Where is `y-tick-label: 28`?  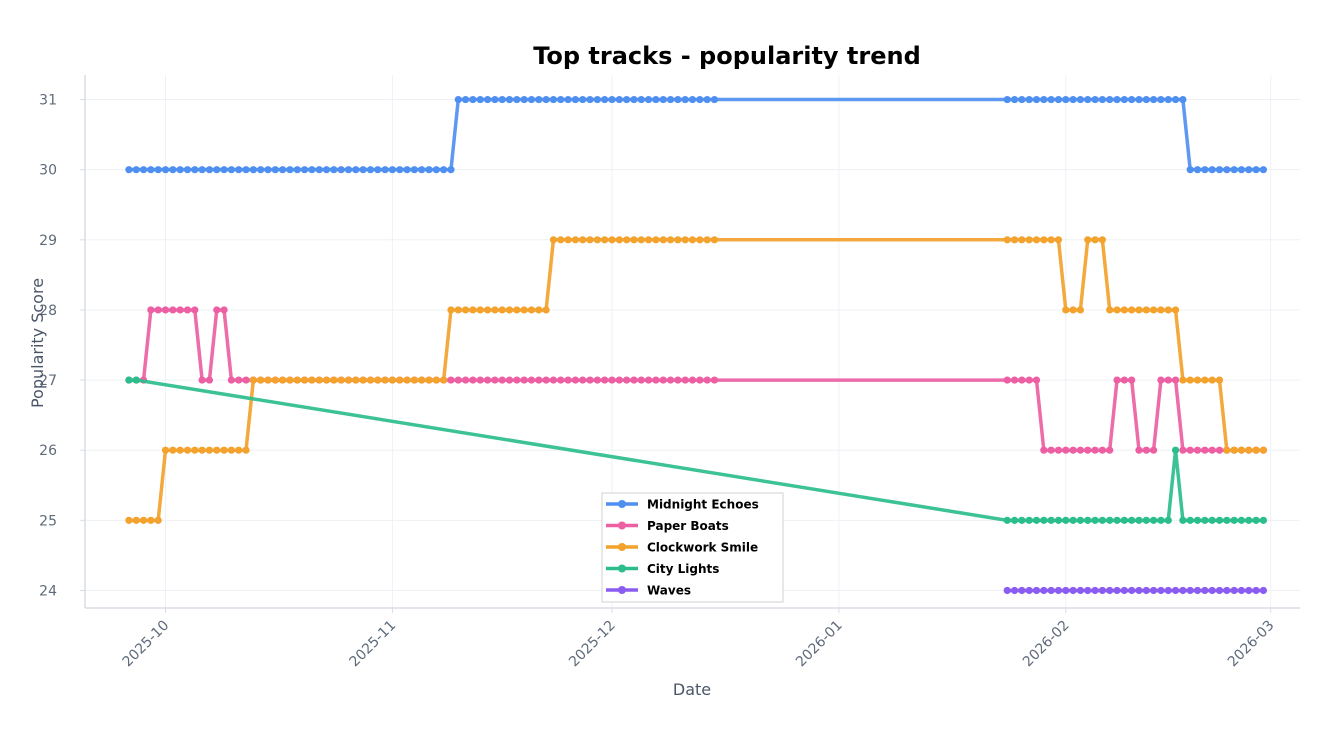
y-tick-label: 28 is located at coordinates (48, 311).